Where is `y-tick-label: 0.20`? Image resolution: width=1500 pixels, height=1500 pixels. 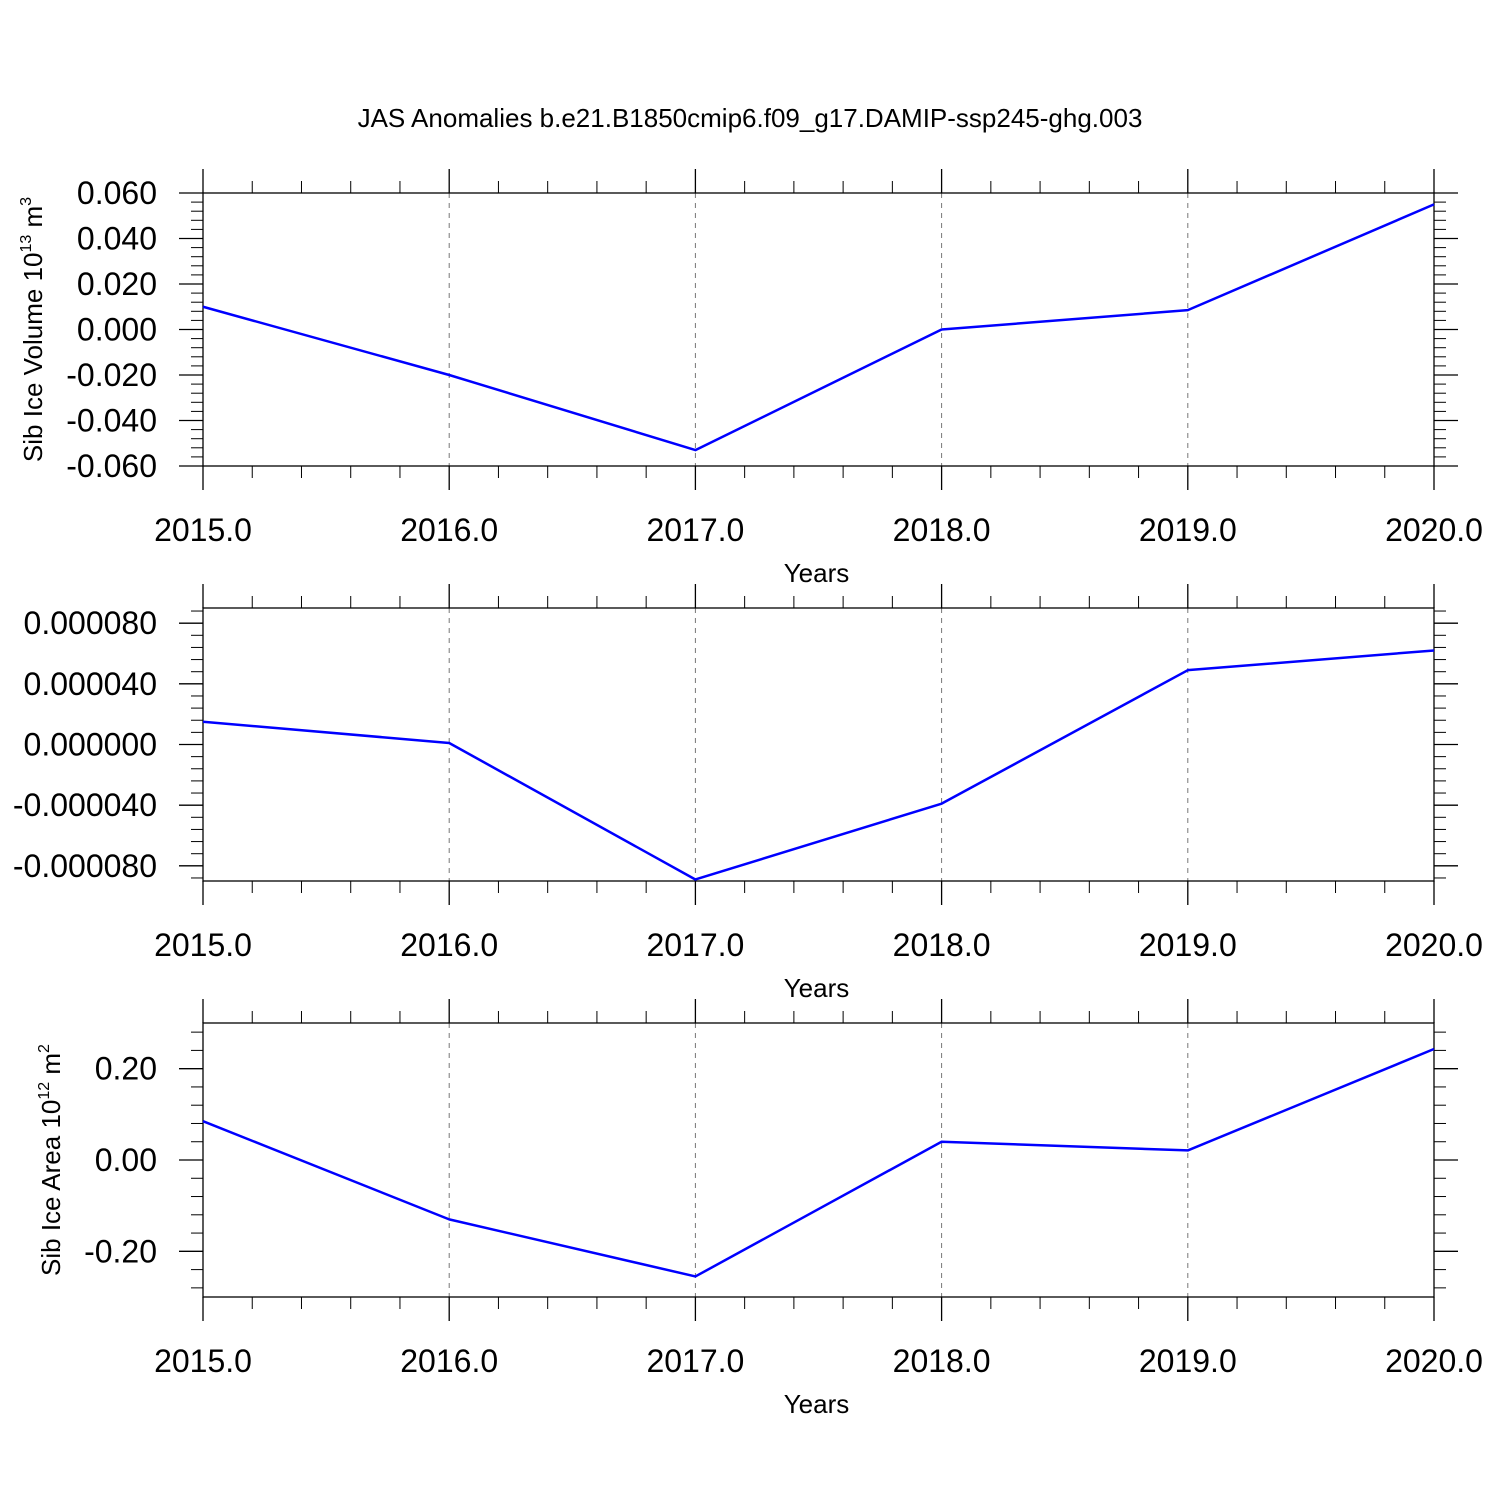 y-tick-label: 0.20 is located at coordinates (126, 1069).